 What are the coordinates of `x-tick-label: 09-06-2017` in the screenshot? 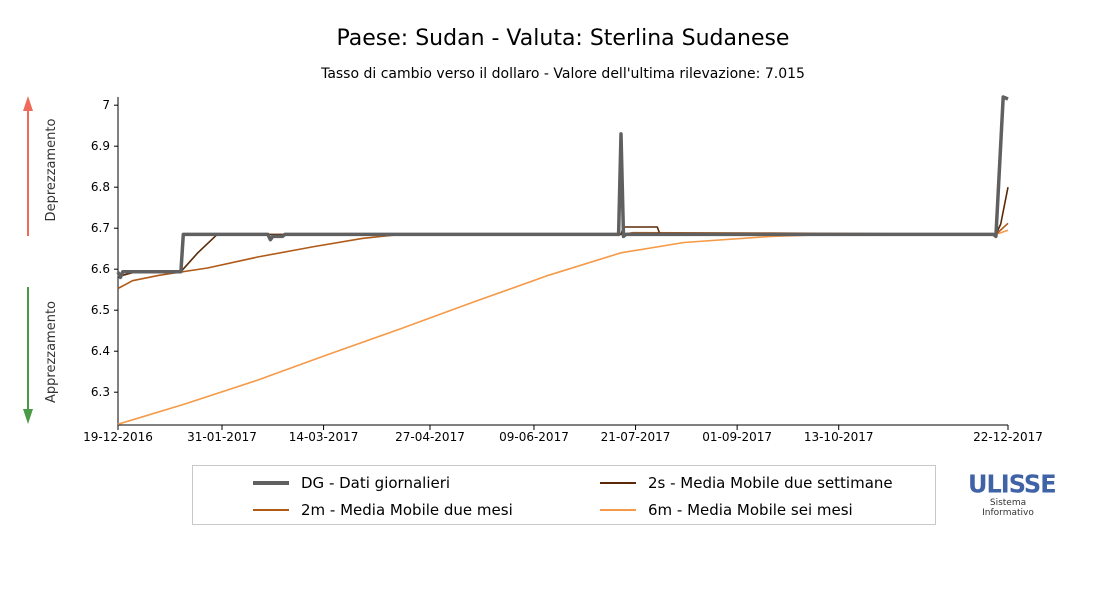 It's located at (534, 437).